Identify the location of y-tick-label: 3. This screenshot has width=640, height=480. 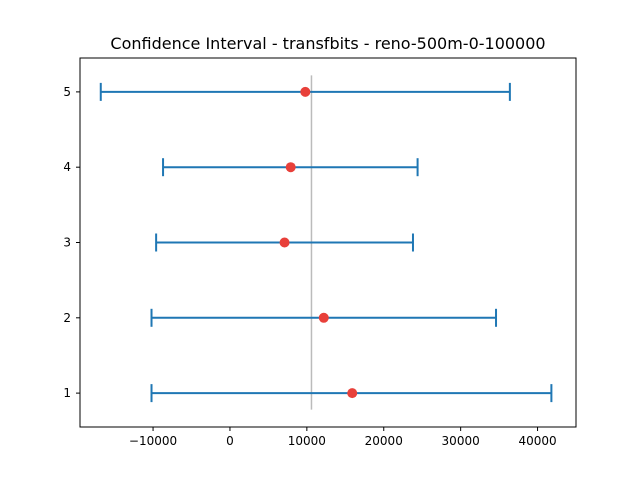
(67, 243).